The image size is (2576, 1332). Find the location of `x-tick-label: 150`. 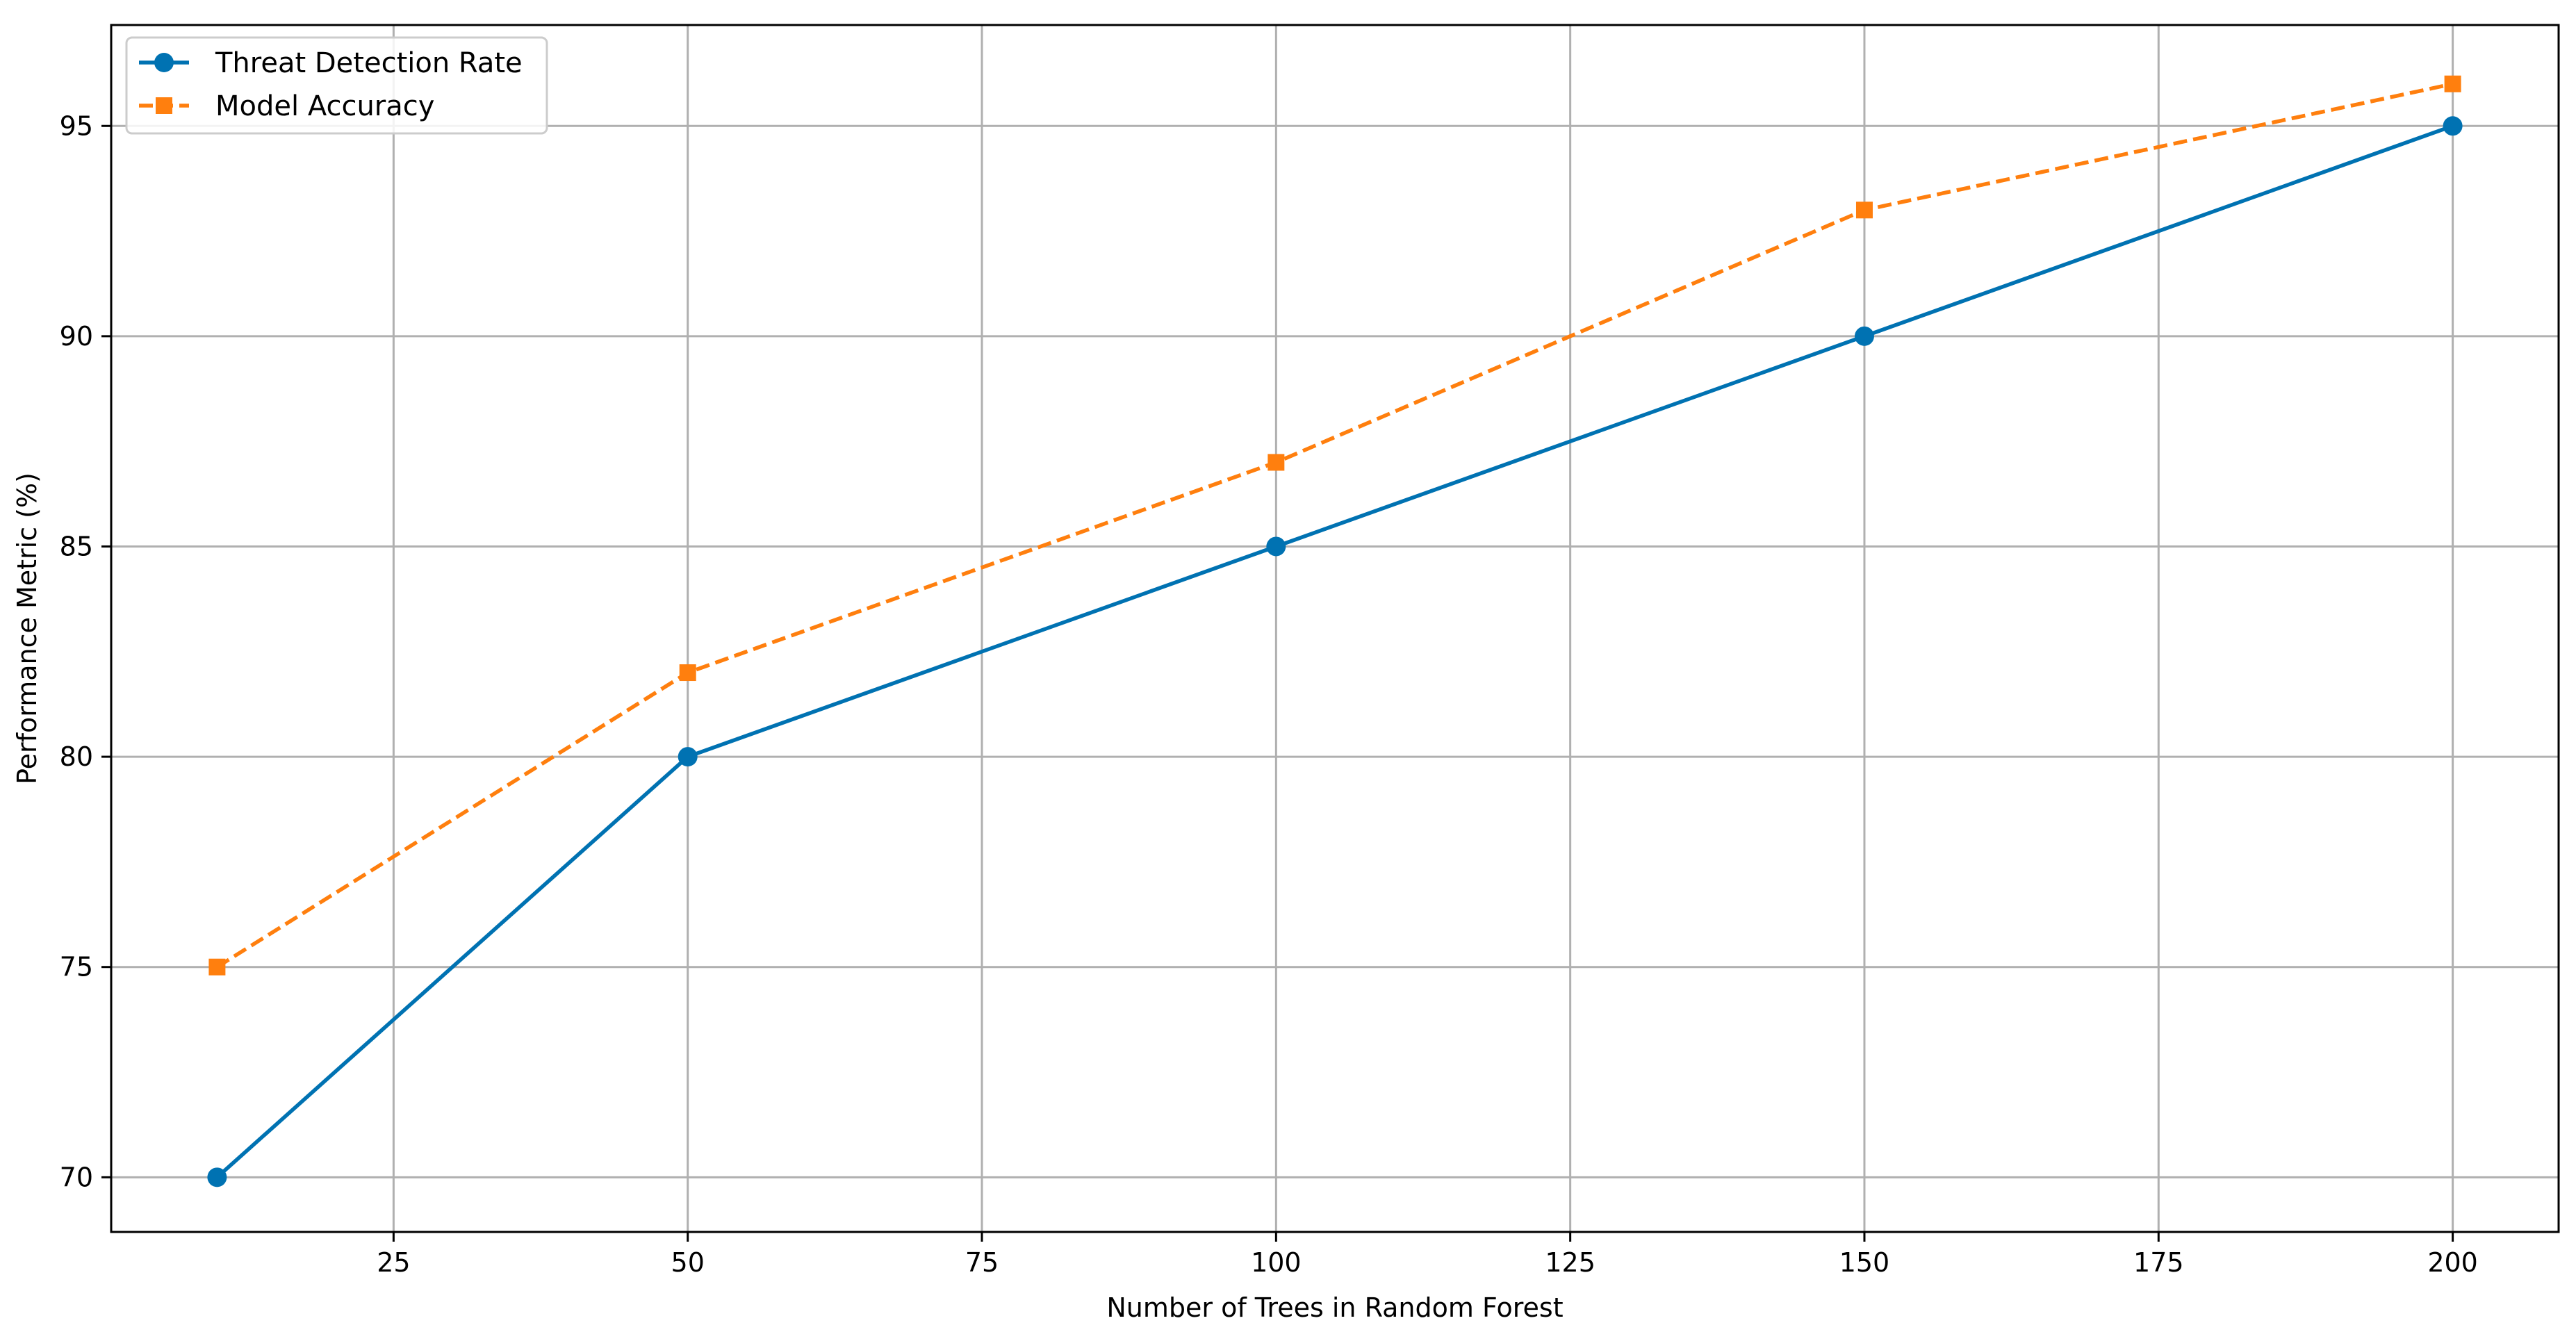

x-tick-label: 150 is located at coordinates (1864, 1263).